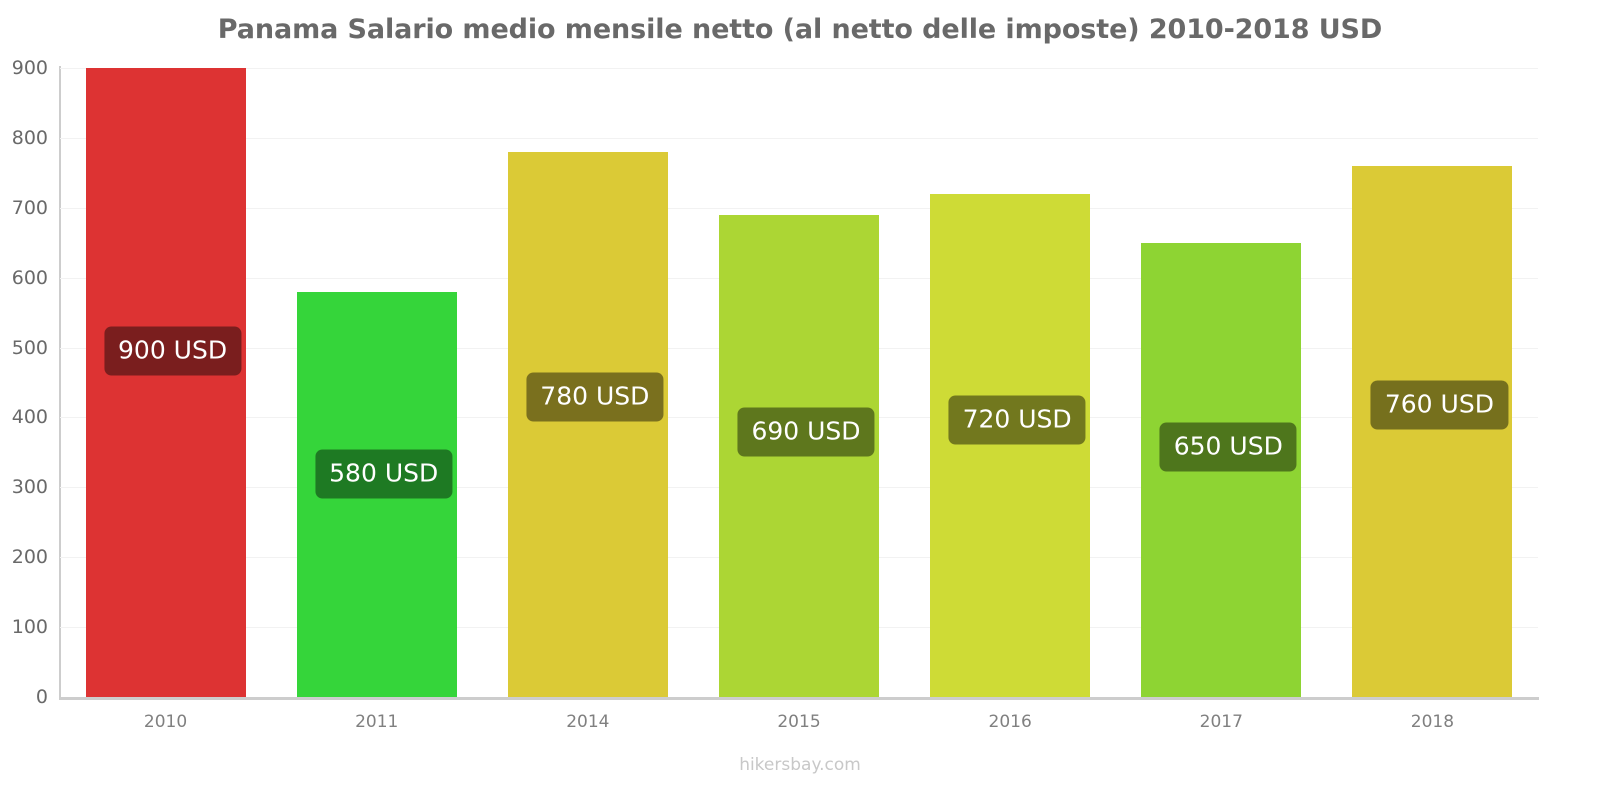  What do you see at coordinates (29, 137) in the screenshot?
I see `y-axis-tick-label: 800` at bounding box center [29, 137].